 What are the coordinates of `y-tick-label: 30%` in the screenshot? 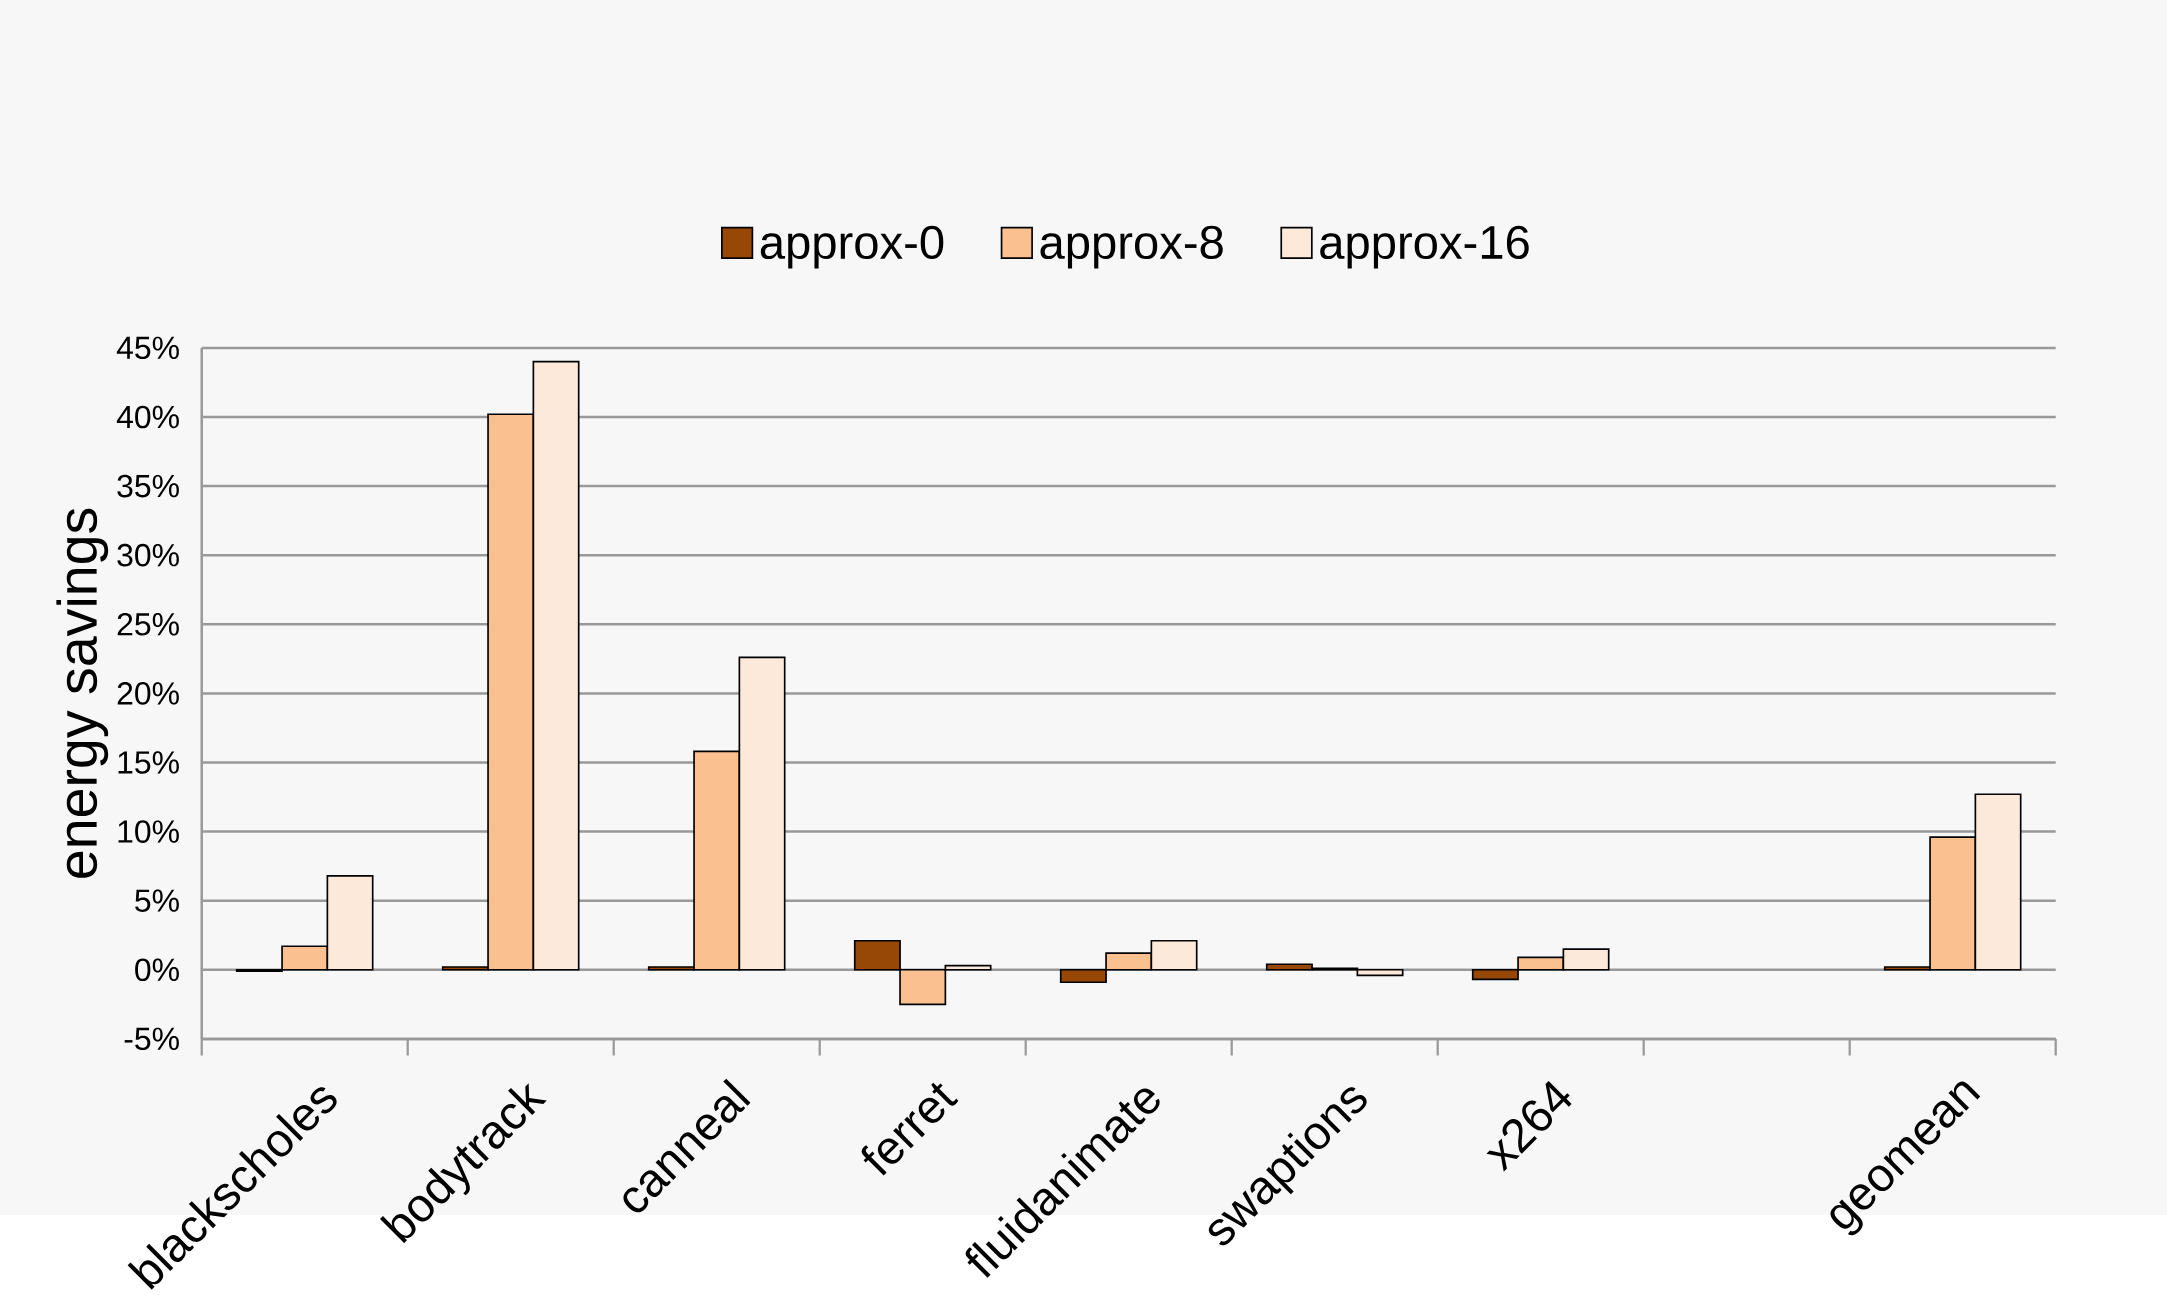 It's located at (148, 555).